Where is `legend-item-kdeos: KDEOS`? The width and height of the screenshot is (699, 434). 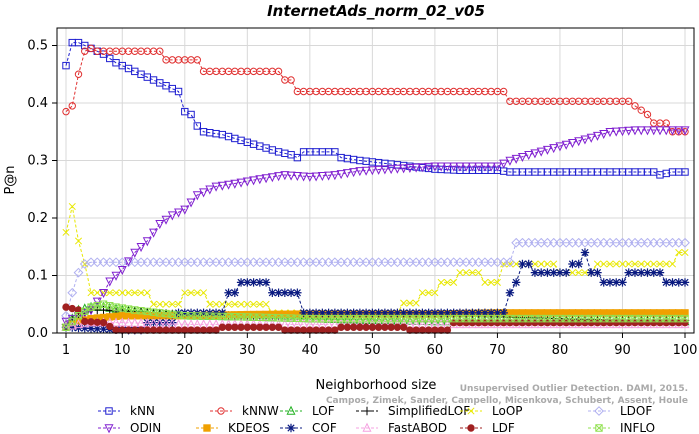 legend-item-kdeos: KDEOS is located at coordinates (233, 427).